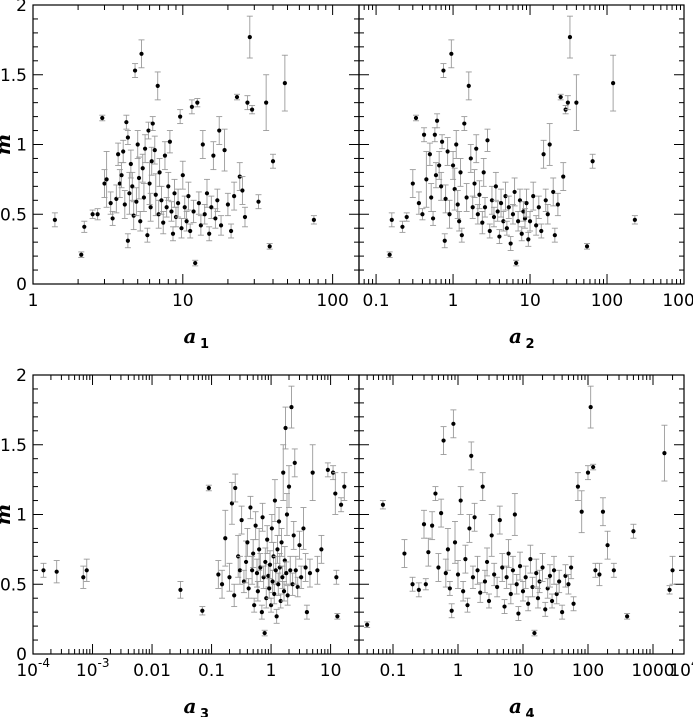 This screenshot has height=717, width=693. Describe the element at coordinates (7, 514) in the screenshot. I see `y-axis-label: m` at that location.